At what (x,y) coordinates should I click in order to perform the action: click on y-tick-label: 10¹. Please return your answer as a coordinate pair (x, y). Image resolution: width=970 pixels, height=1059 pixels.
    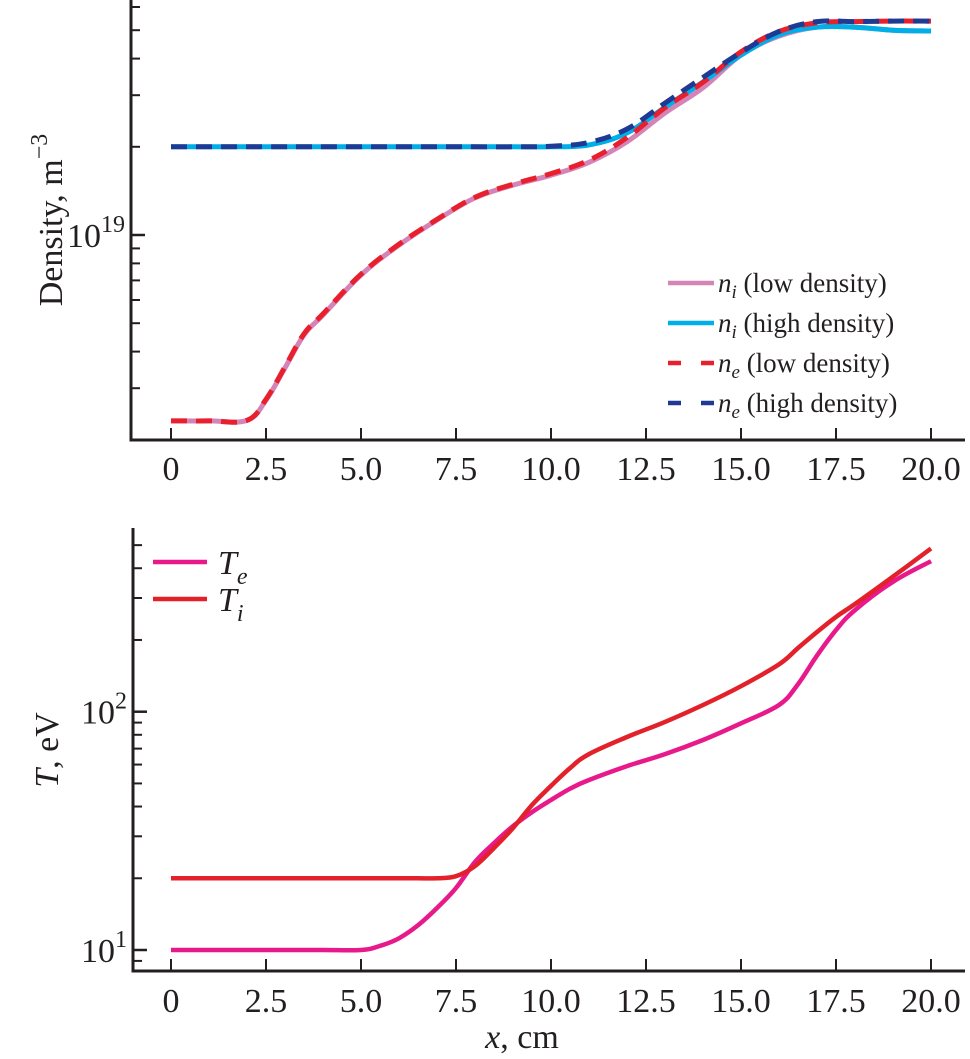
    Looking at the image, I should click on (104, 948).